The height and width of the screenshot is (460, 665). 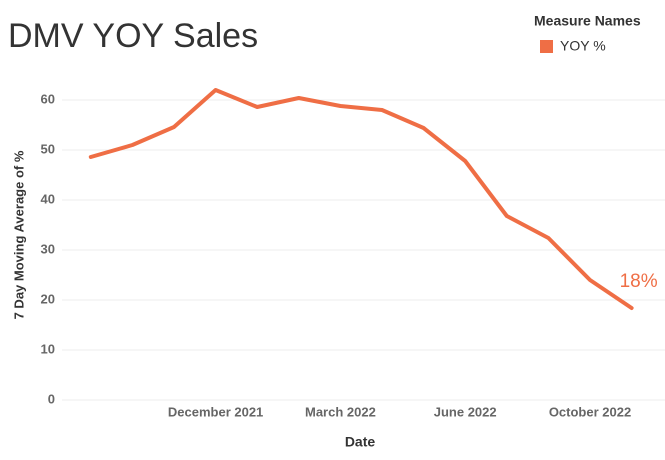 What do you see at coordinates (48, 298) in the screenshot?
I see `y-tick-label: 20` at bounding box center [48, 298].